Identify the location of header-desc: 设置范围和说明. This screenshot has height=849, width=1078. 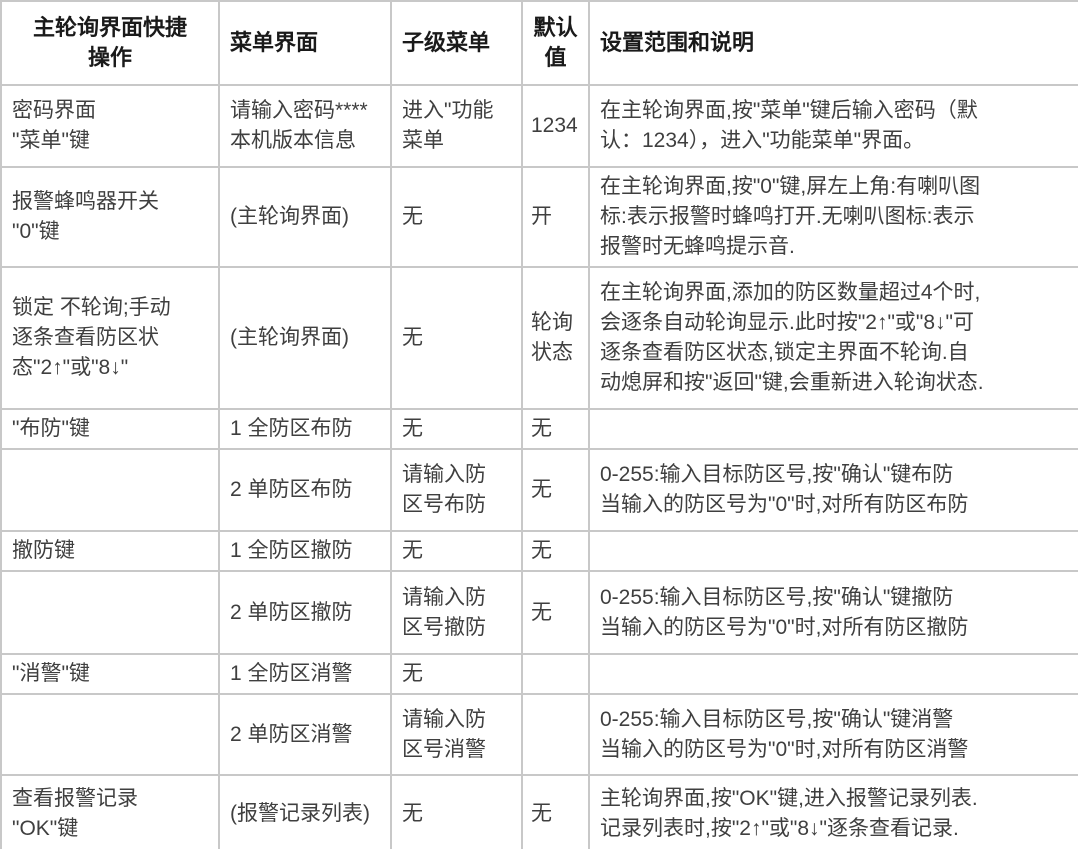
(833, 43).